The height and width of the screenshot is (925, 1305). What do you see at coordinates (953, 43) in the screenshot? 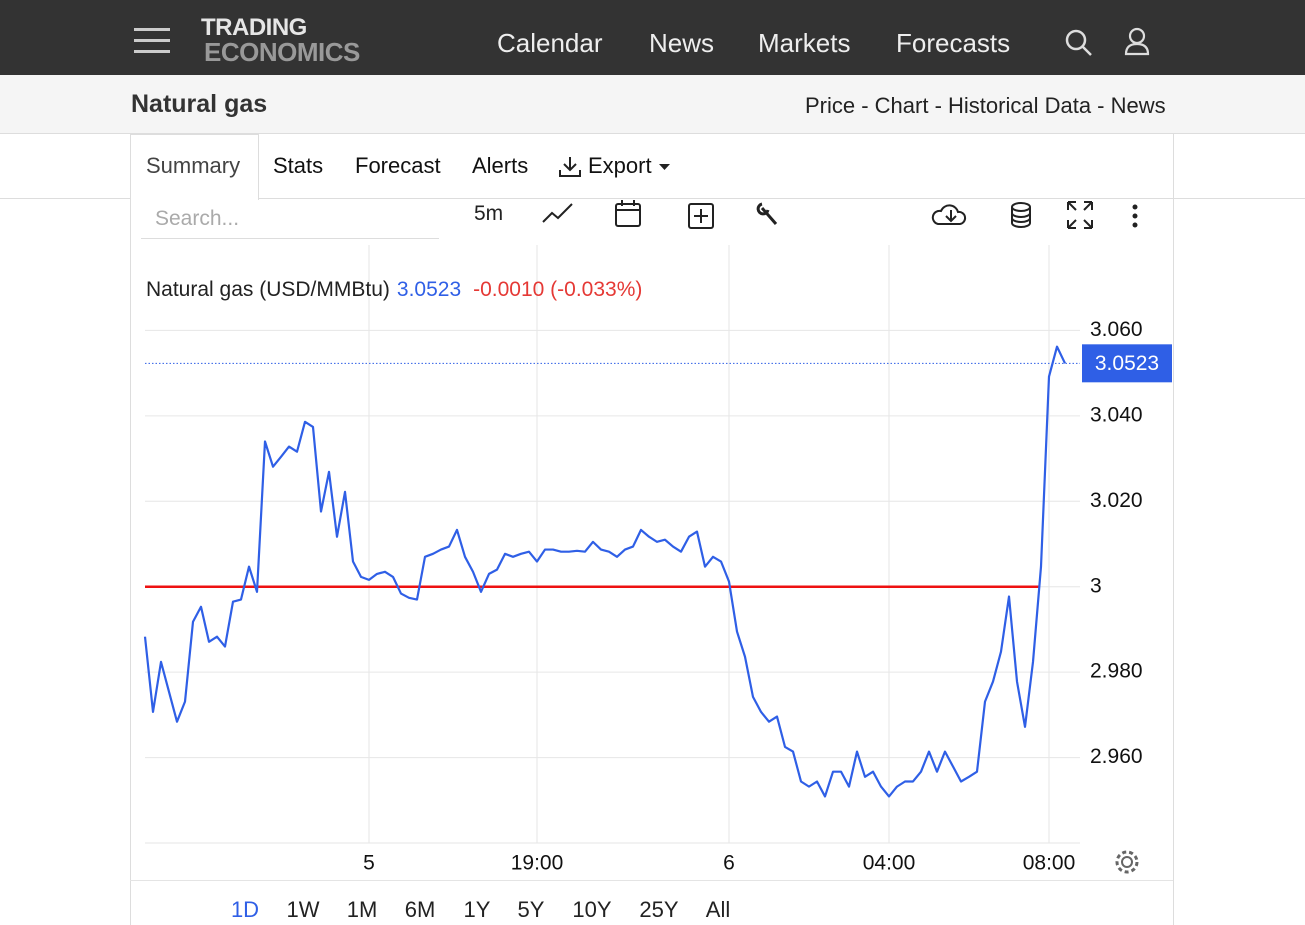
I see `nav-link: Forecasts` at bounding box center [953, 43].